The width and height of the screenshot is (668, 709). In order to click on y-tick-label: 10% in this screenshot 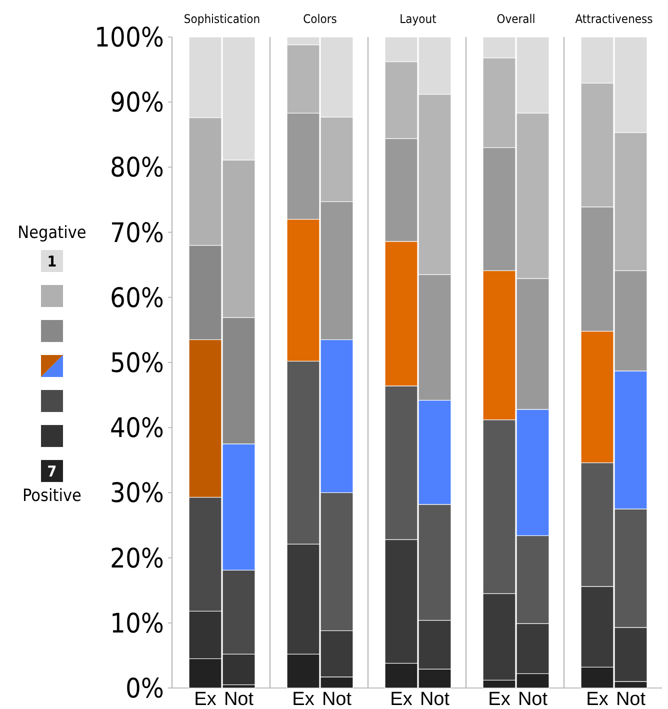, I will do `click(137, 624)`.